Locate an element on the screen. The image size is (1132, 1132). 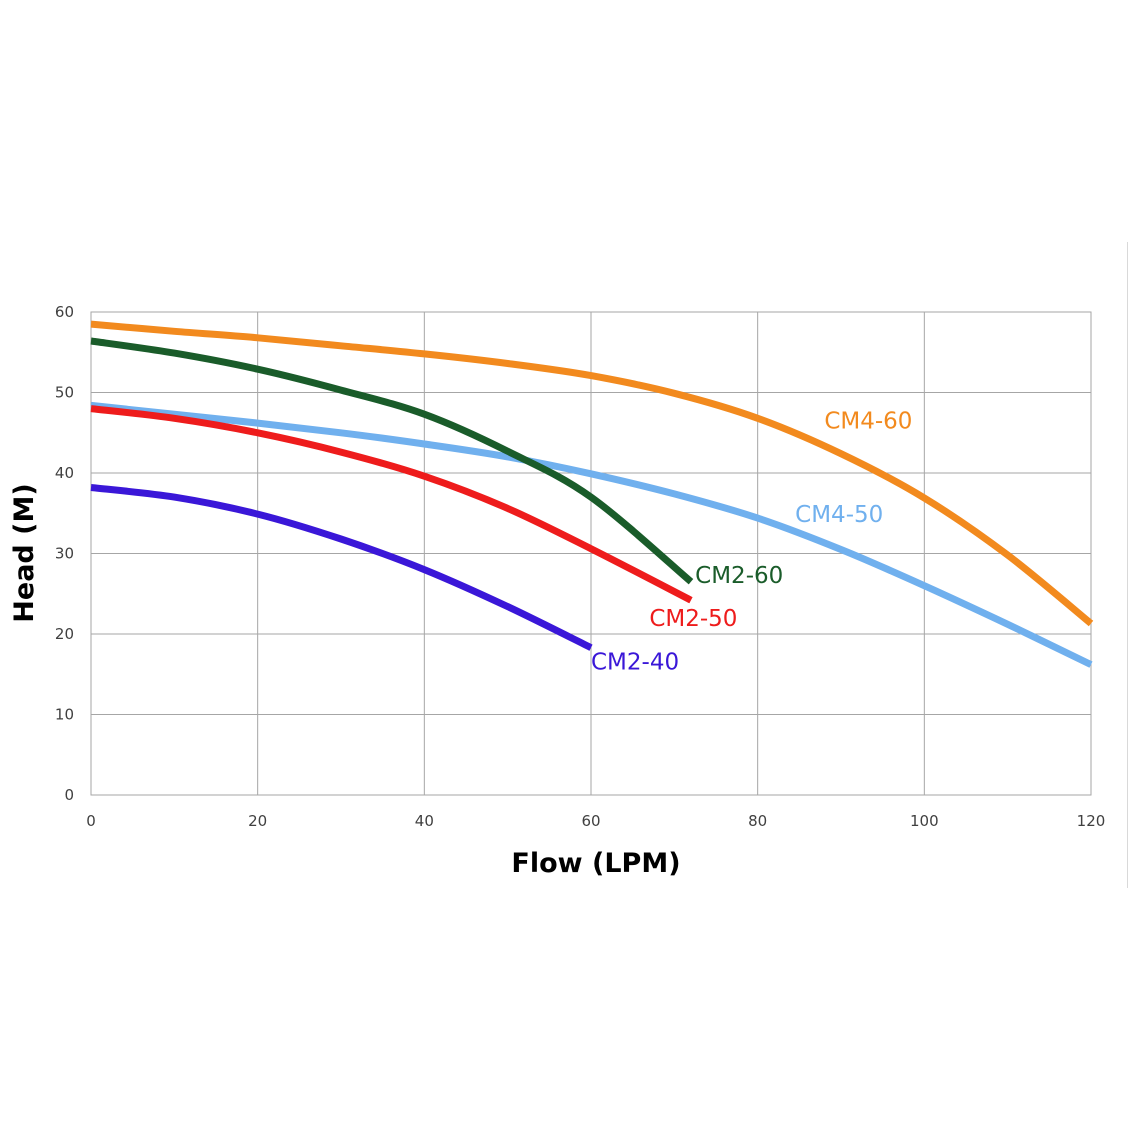
y-axis-title: Head (M) is located at coordinates (24, 552).